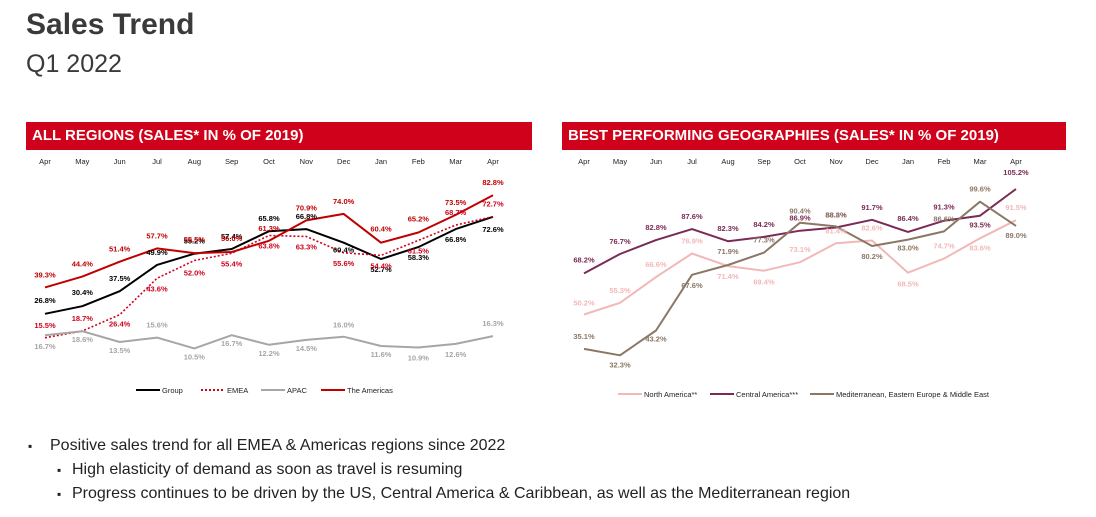  Describe the element at coordinates (419, 257) in the screenshot. I see `data-label: 58.3%` at that location.